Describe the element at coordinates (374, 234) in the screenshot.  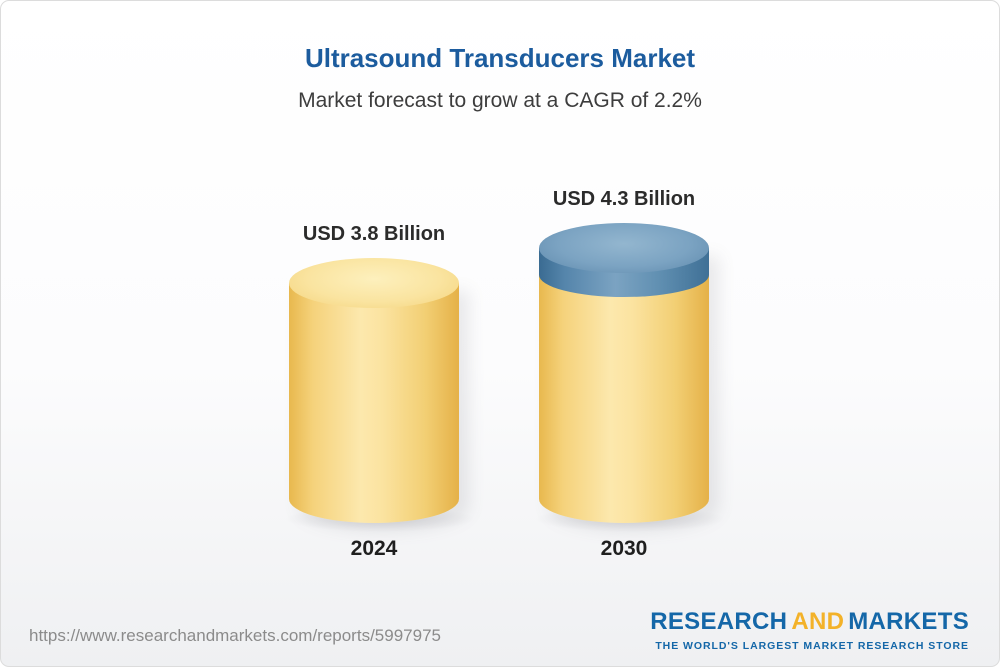
I see `bar-value-label-2024: USD 3.8 Billion` at that location.